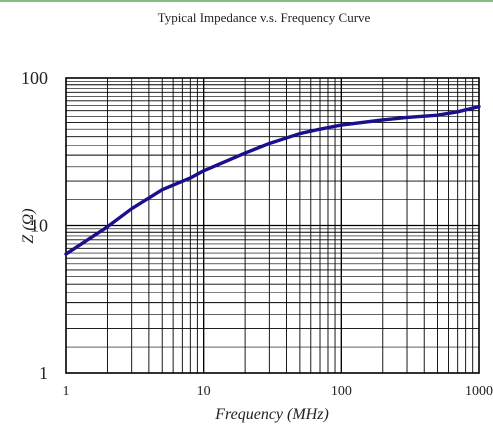  I want to click on x-tick-label: 10, so click(204, 391).